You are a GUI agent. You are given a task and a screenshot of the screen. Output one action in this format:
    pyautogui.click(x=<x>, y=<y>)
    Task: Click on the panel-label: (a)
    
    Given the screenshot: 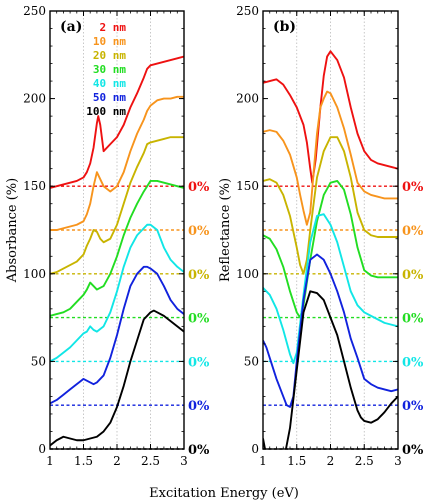 What is the action you would take?
    pyautogui.click(x=71, y=27)
    